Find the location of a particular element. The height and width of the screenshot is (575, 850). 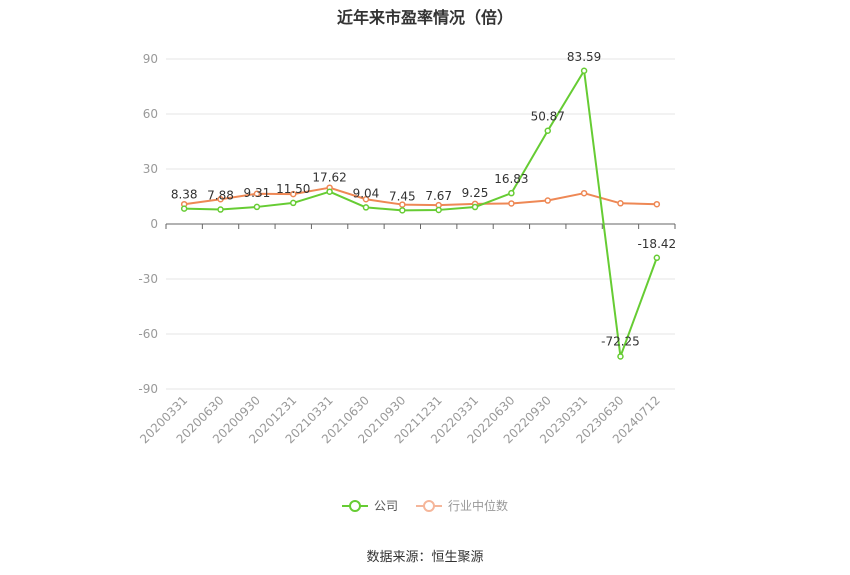

y-tick-label: -90 is located at coordinates (148, 389).